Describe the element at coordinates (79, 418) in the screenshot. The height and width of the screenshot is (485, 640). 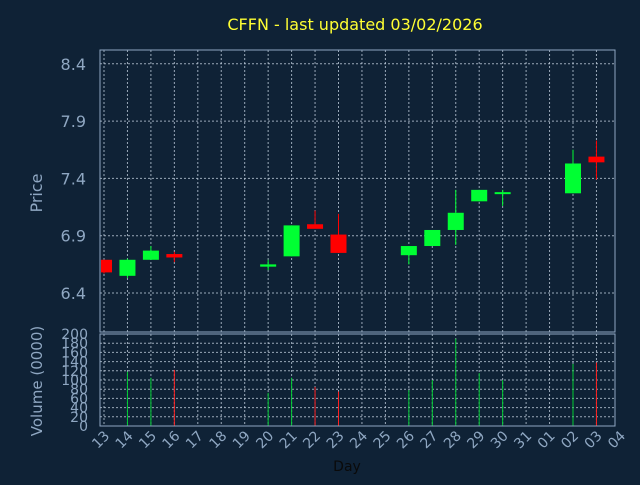
I see `volume-tick-label: 20` at that location.